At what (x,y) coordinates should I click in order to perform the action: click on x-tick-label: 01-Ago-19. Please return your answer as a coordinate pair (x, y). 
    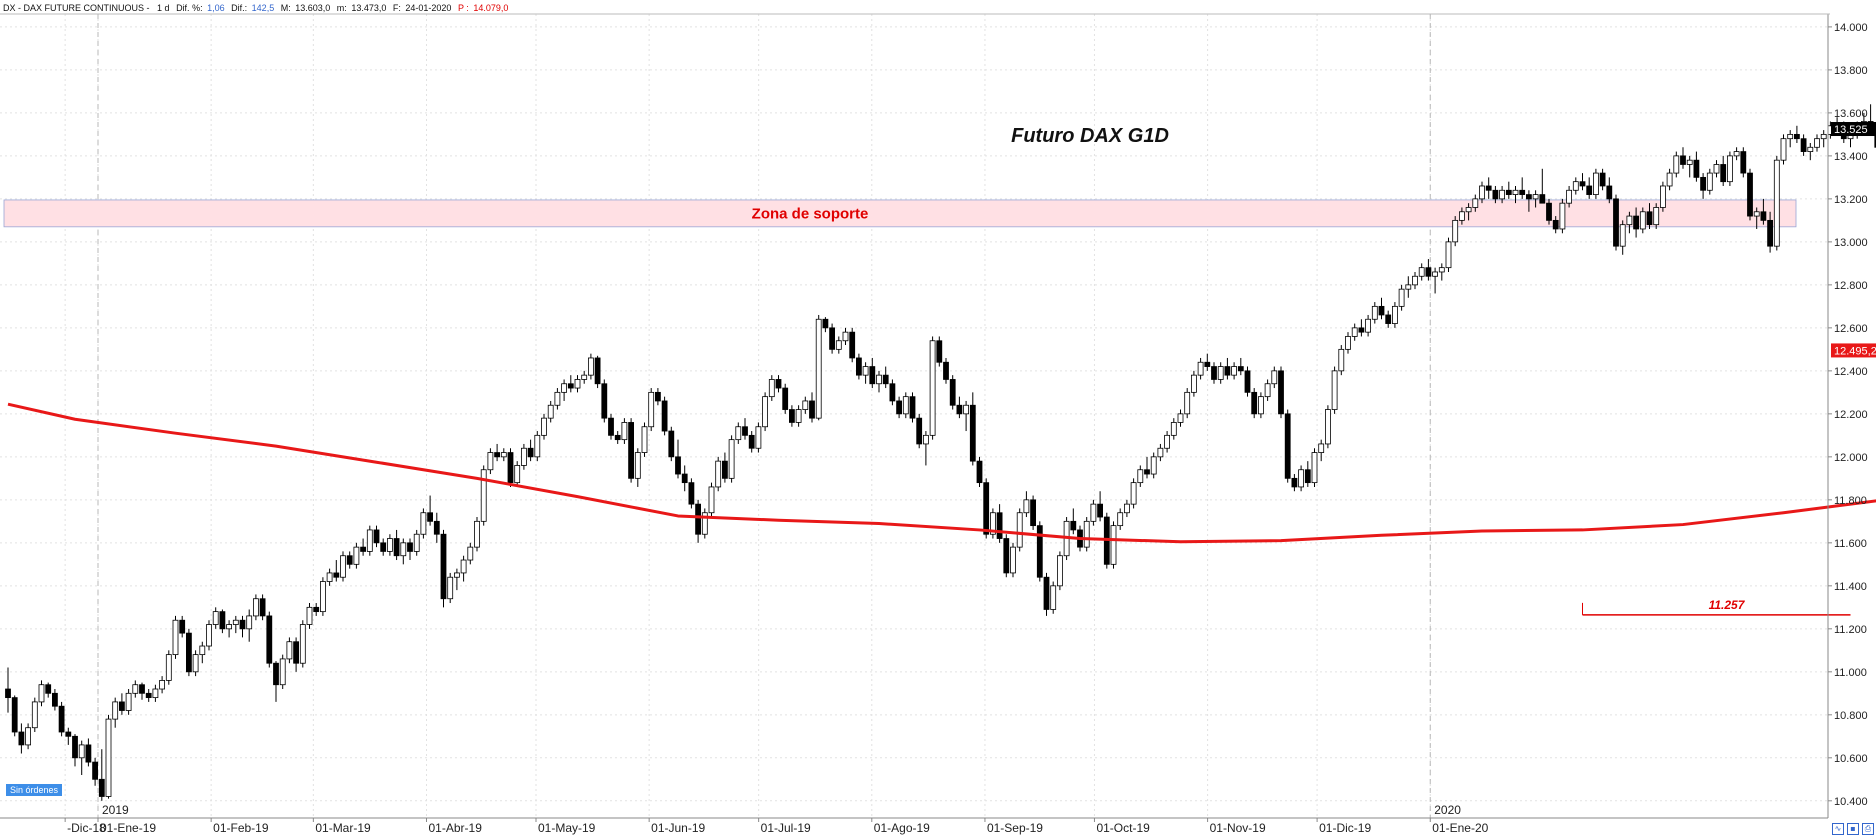
    Looking at the image, I should click on (902, 828).